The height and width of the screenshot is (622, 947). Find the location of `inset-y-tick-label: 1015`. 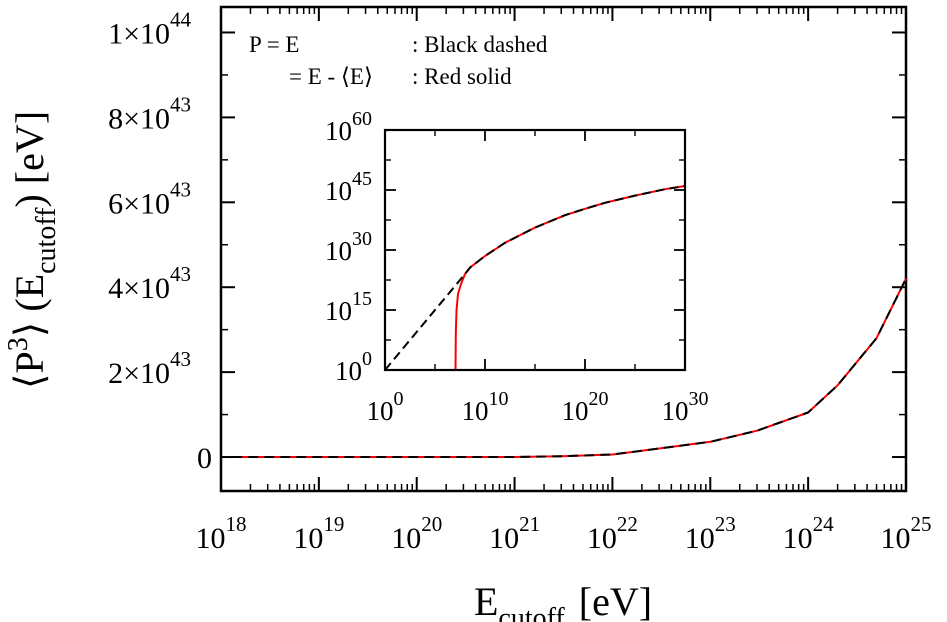

inset-y-tick-label: 1015 is located at coordinates (348, 307).